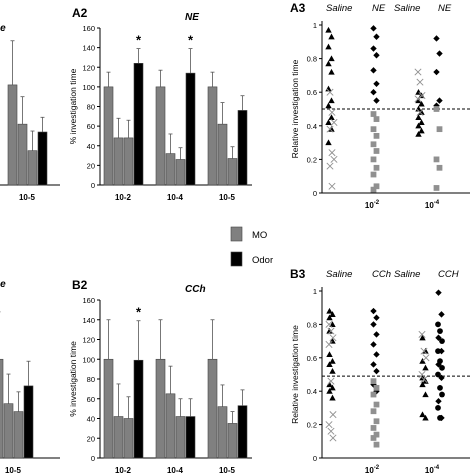  What do you see at coordinates (88, 87) in the screenshot?
I see `y-tick-label: 100` at bounding box center [88, 87].